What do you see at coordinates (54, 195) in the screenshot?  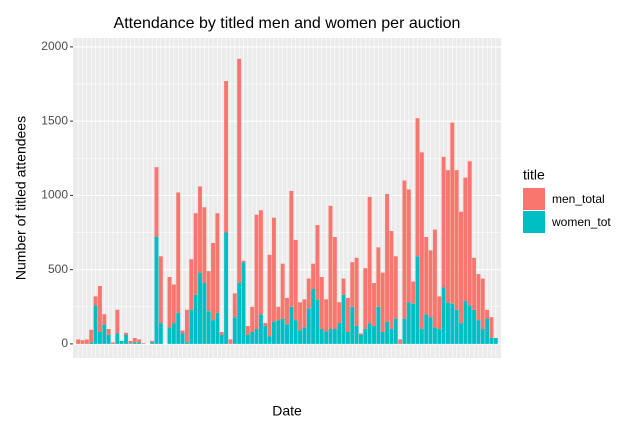 I see `y-tick-label: 1000` at bounding box center [54, 195].